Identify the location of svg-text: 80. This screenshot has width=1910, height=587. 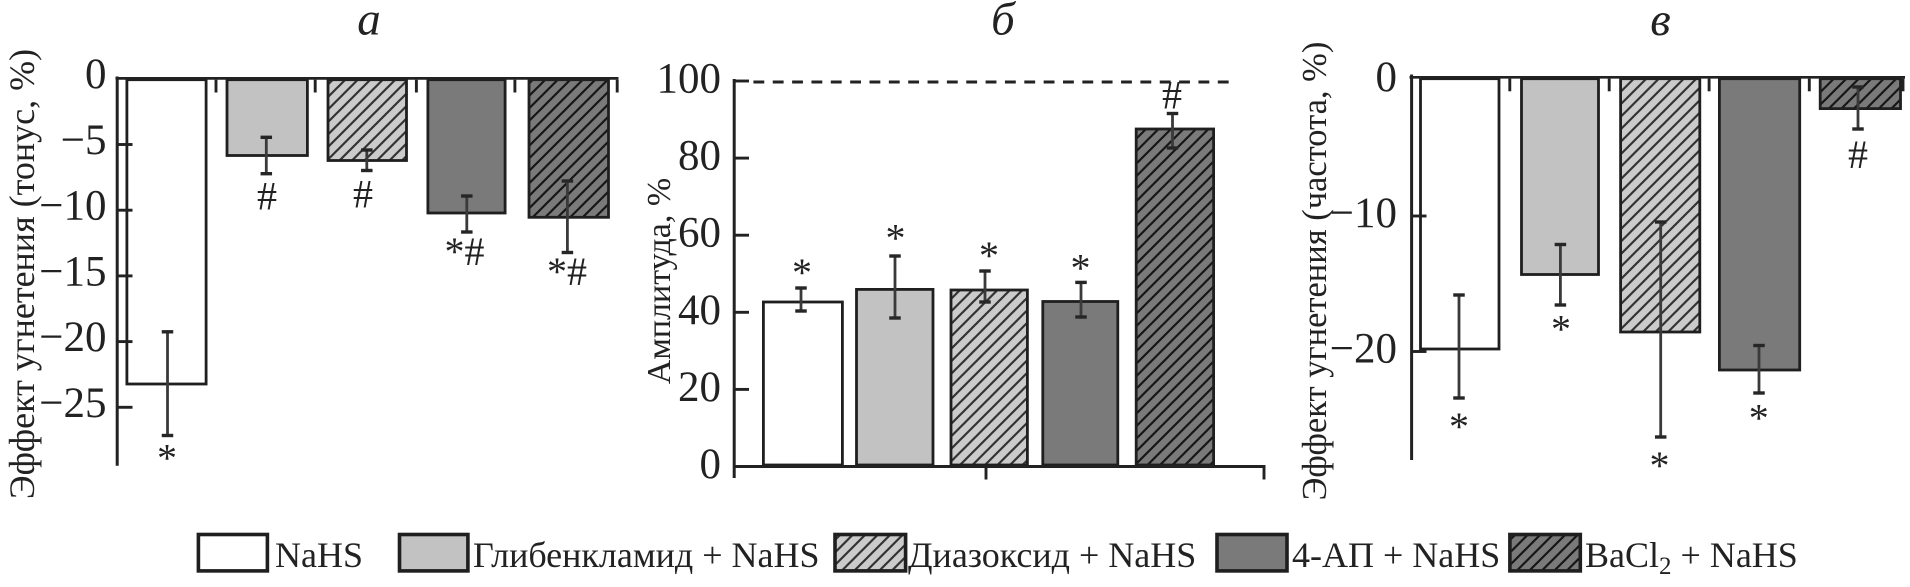
(699, 156).